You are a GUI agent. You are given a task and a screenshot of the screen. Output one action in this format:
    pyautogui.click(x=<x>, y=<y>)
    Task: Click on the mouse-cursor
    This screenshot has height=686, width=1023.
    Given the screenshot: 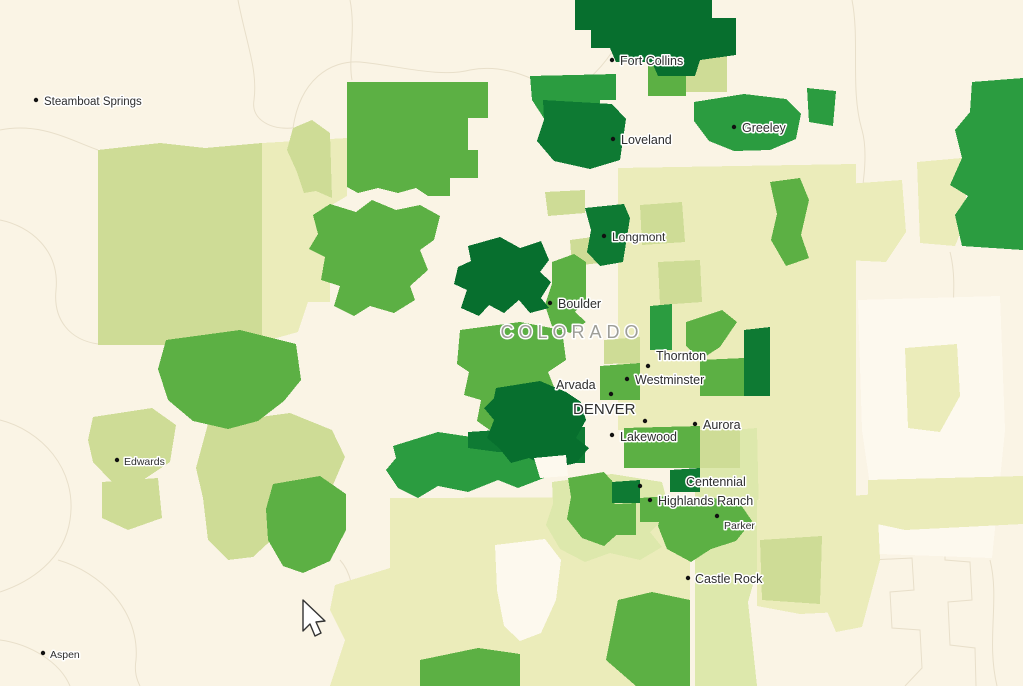 What is the action you would take?
    pyautogui.click(x=314, y=618)
    